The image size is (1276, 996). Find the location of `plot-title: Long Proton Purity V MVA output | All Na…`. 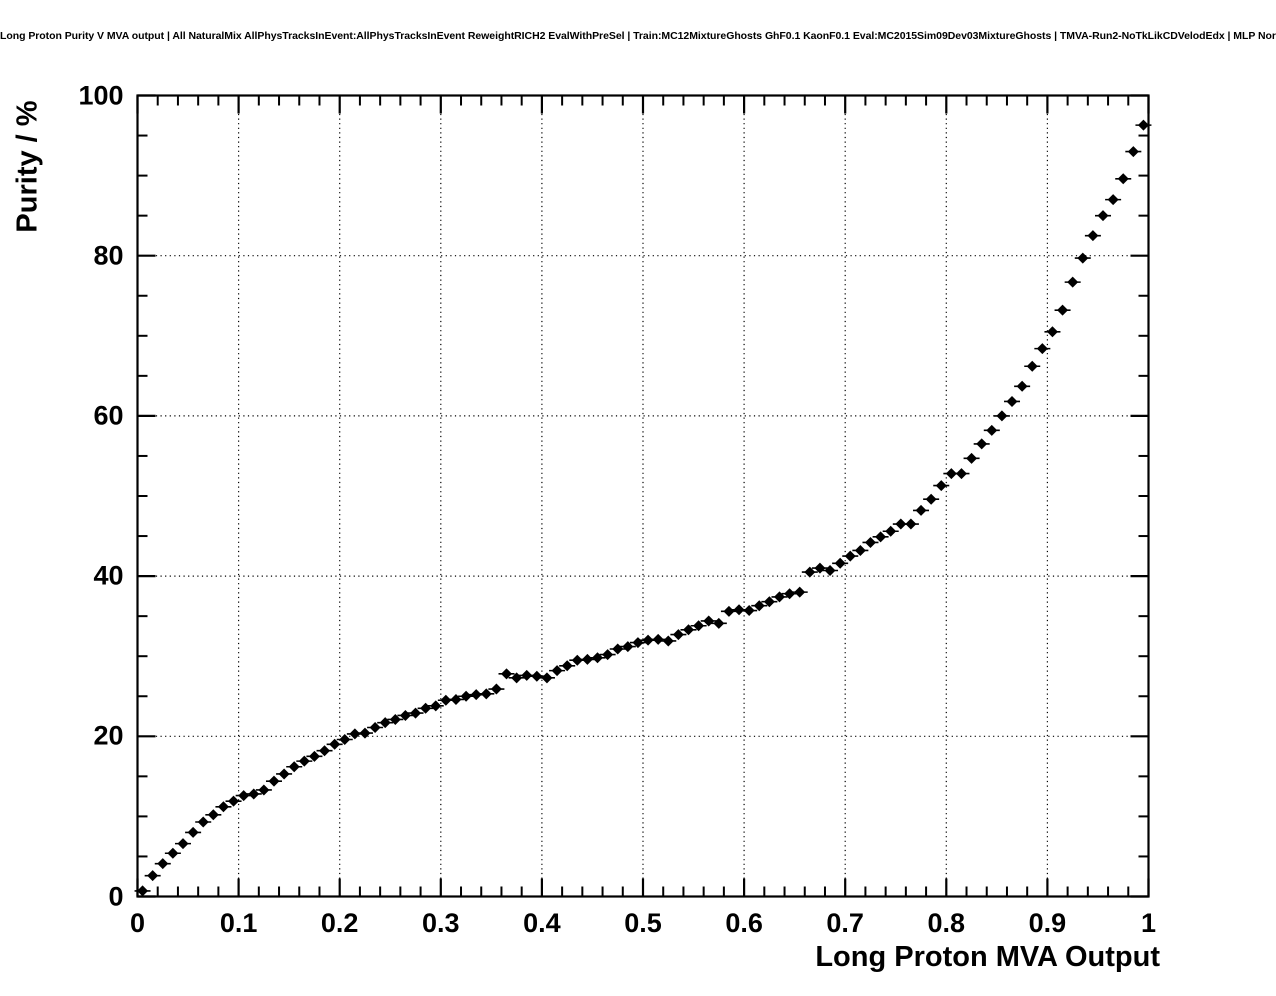

plot-title: Long Proton Purity V MVA output | All Na… is located at coordinates (638, 36).